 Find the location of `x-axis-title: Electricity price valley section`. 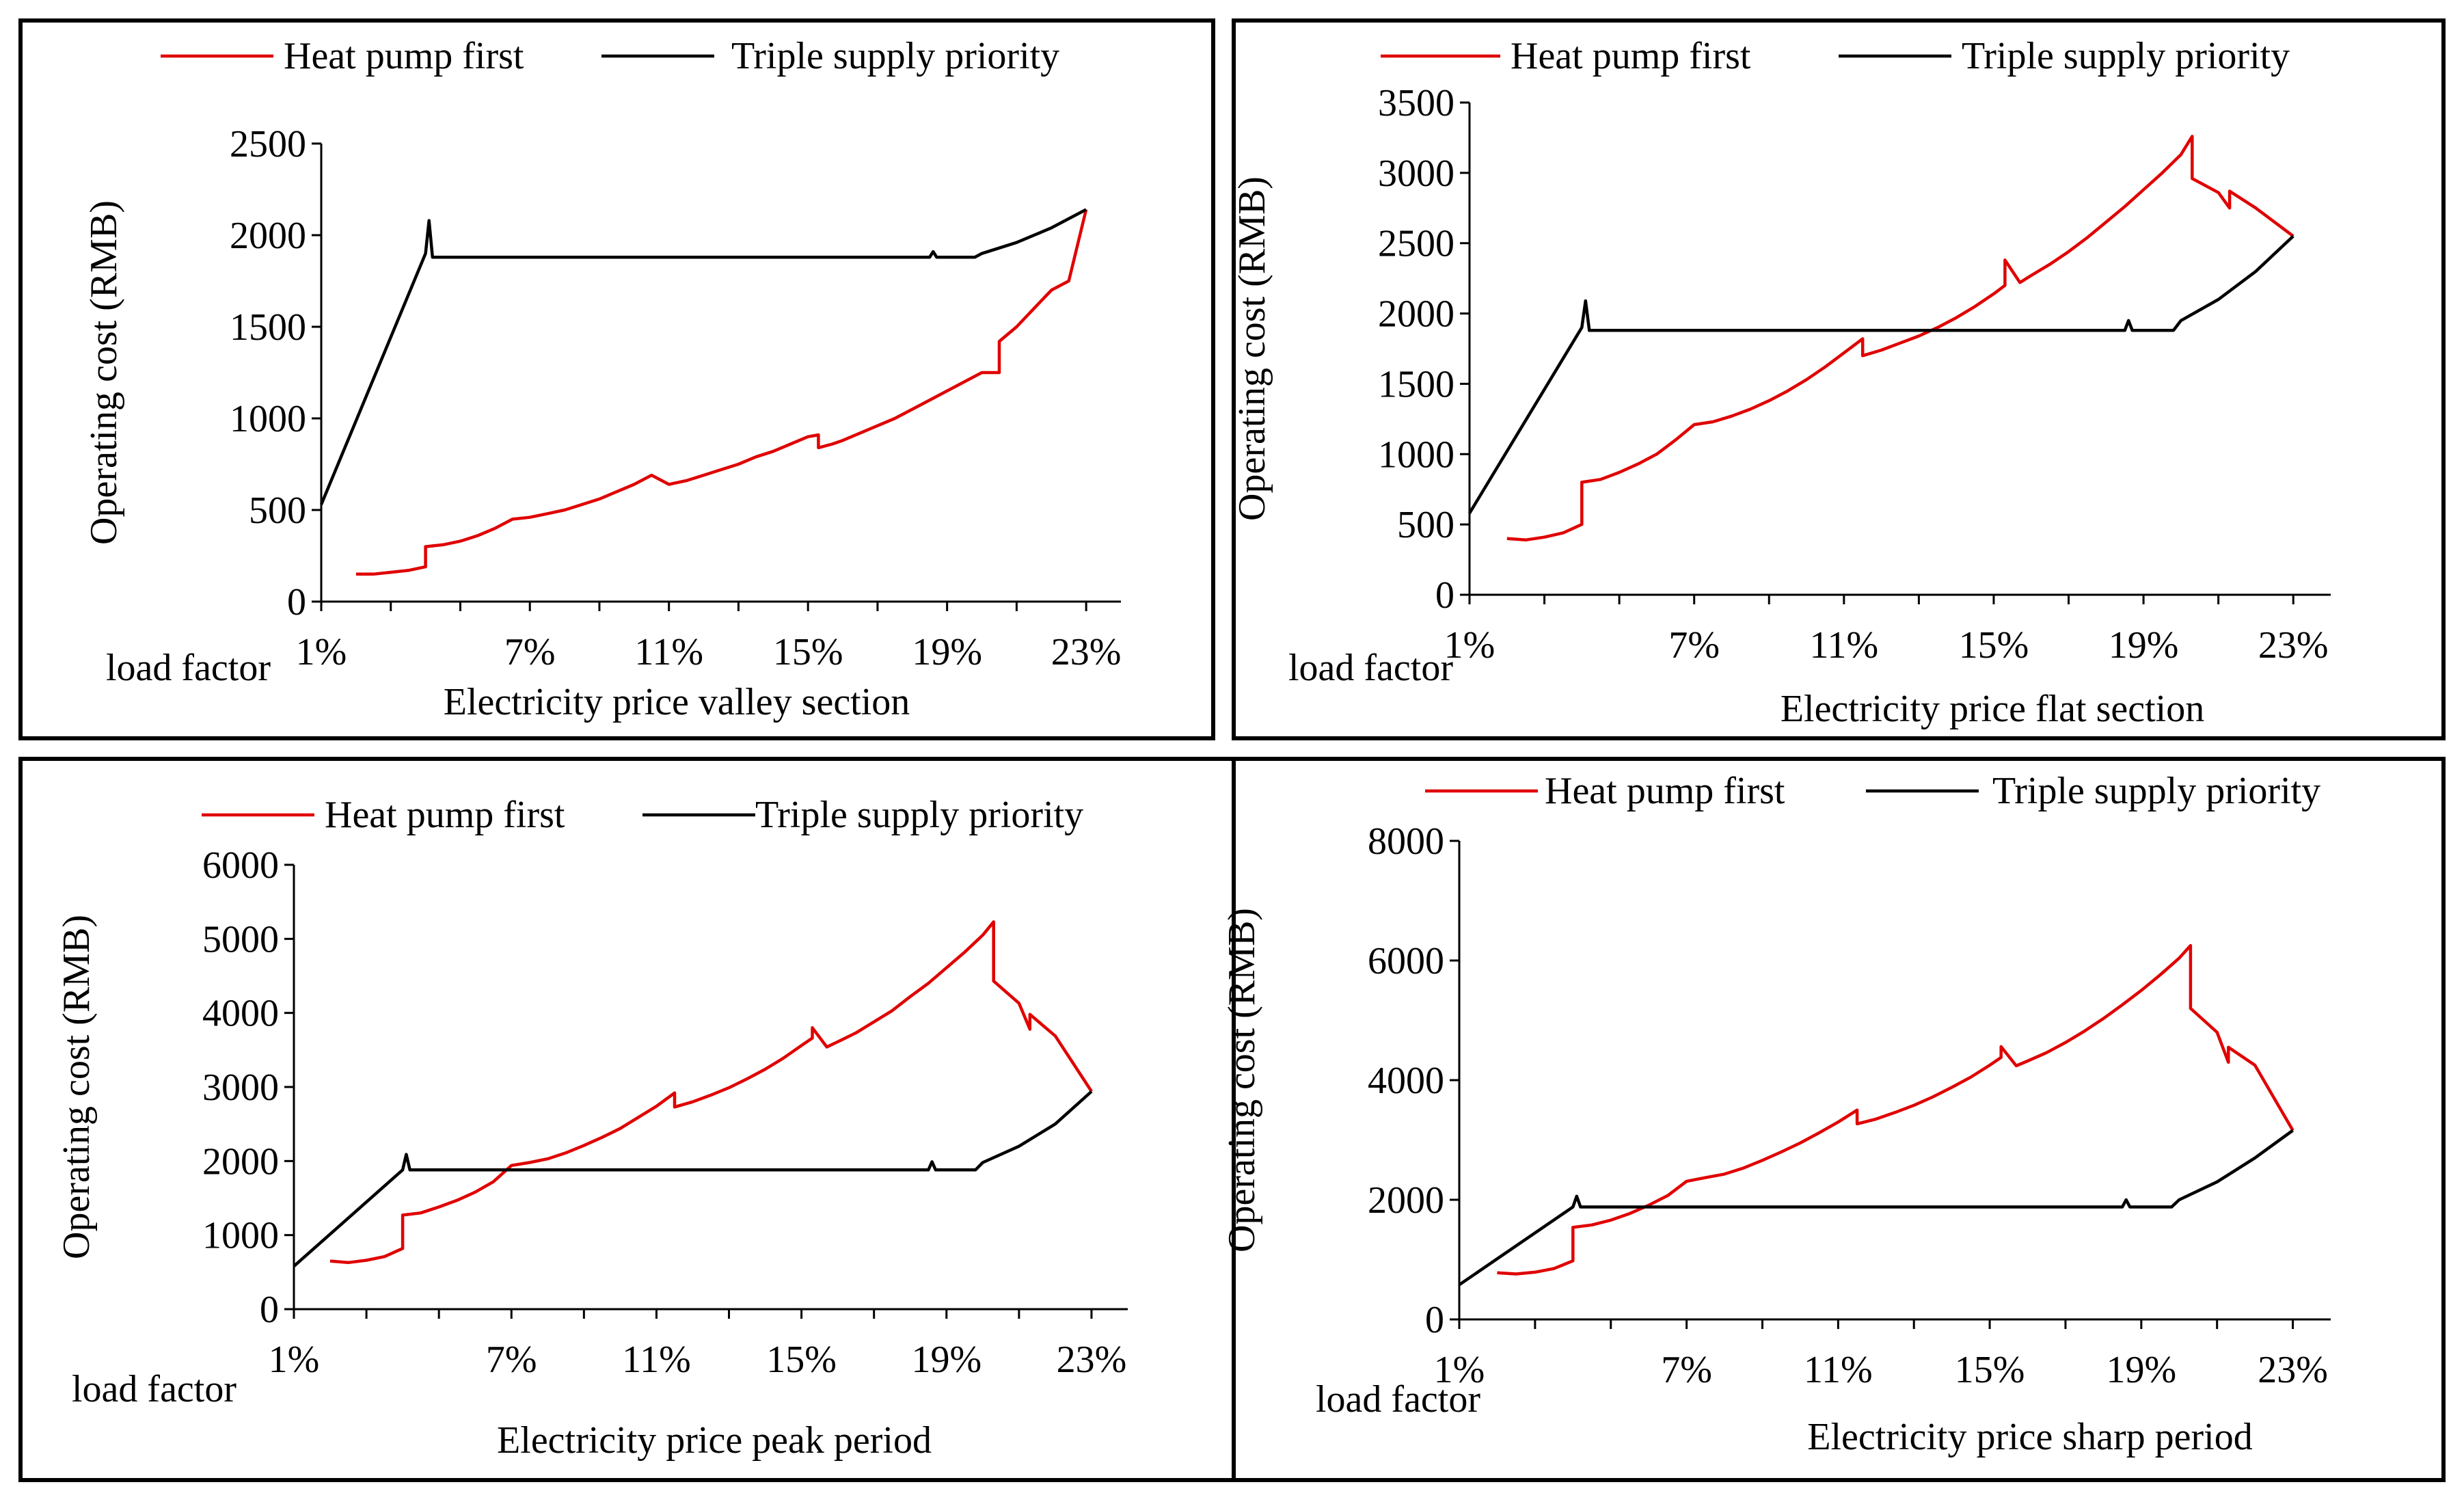

x-axis-title: Electricity price valley section is located at coordinates (677, 702).